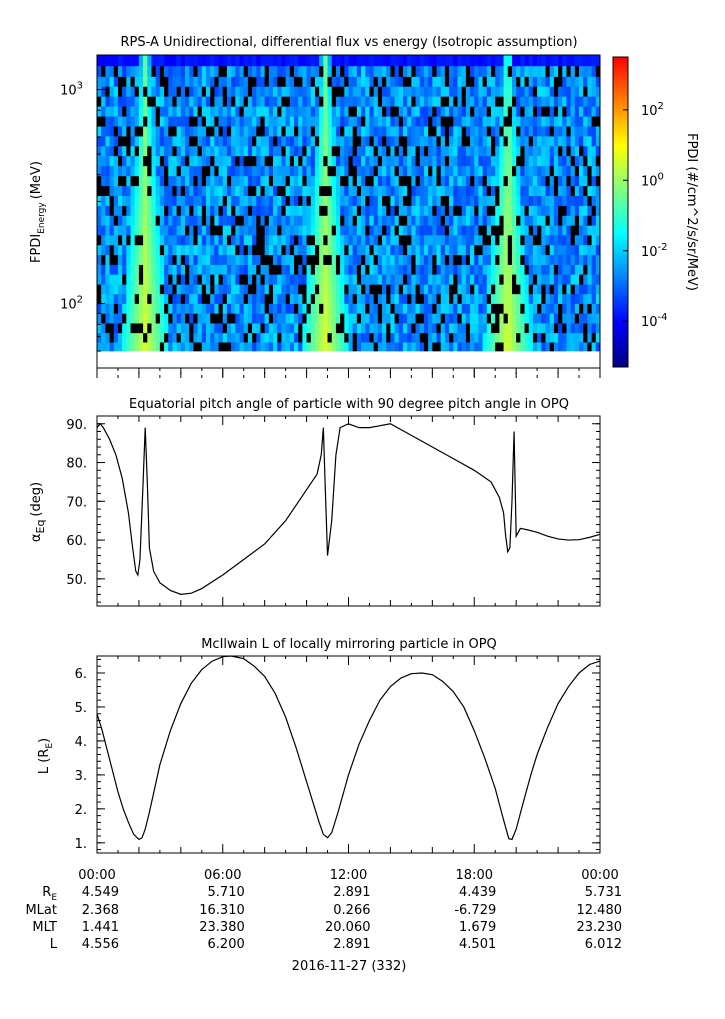 The image size is (725, 1019). What do you see at coordinates (81, 844) in the screenshot?
I see `y-tick-label: 1.` at bounding box center [81, 844].